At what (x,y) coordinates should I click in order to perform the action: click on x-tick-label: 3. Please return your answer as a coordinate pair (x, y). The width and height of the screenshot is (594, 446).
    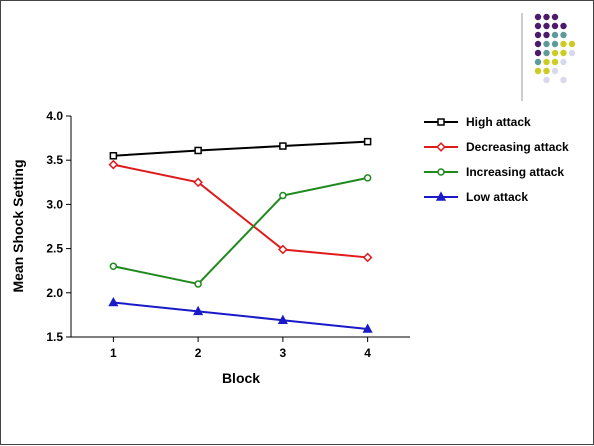
    Looking at the image, I should click on (283, 353).